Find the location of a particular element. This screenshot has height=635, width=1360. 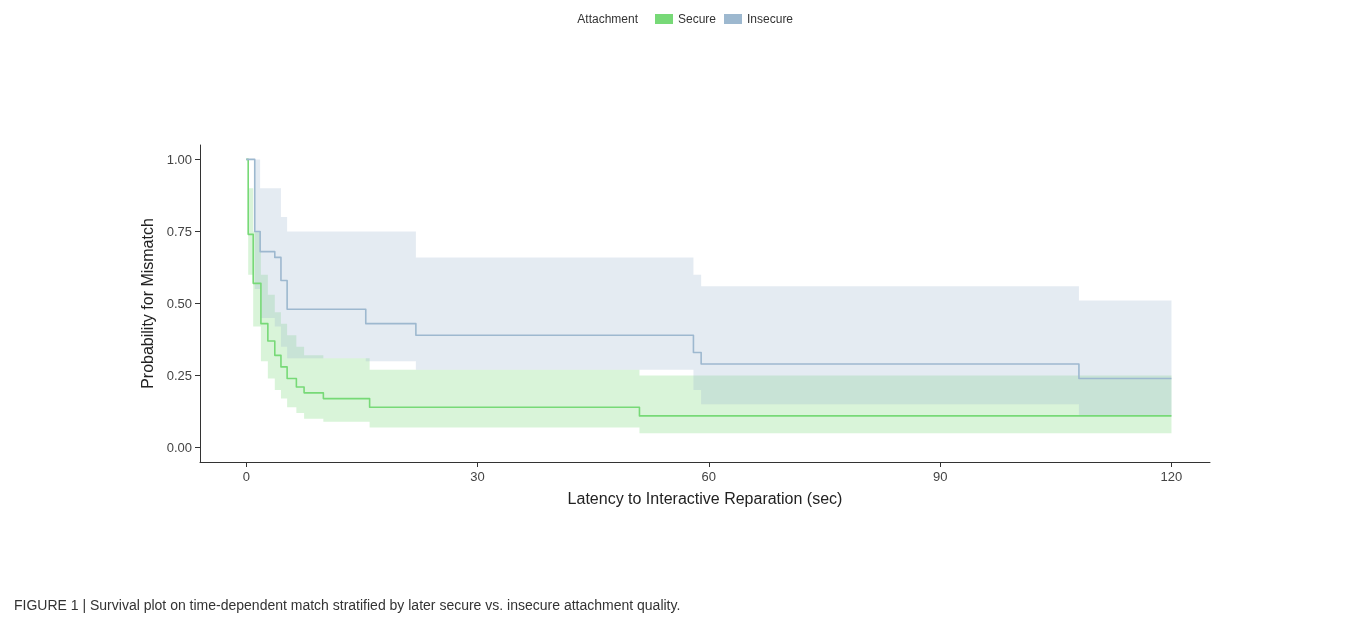

y-tick-label: 0.50 is located at coordinates (179, 303).